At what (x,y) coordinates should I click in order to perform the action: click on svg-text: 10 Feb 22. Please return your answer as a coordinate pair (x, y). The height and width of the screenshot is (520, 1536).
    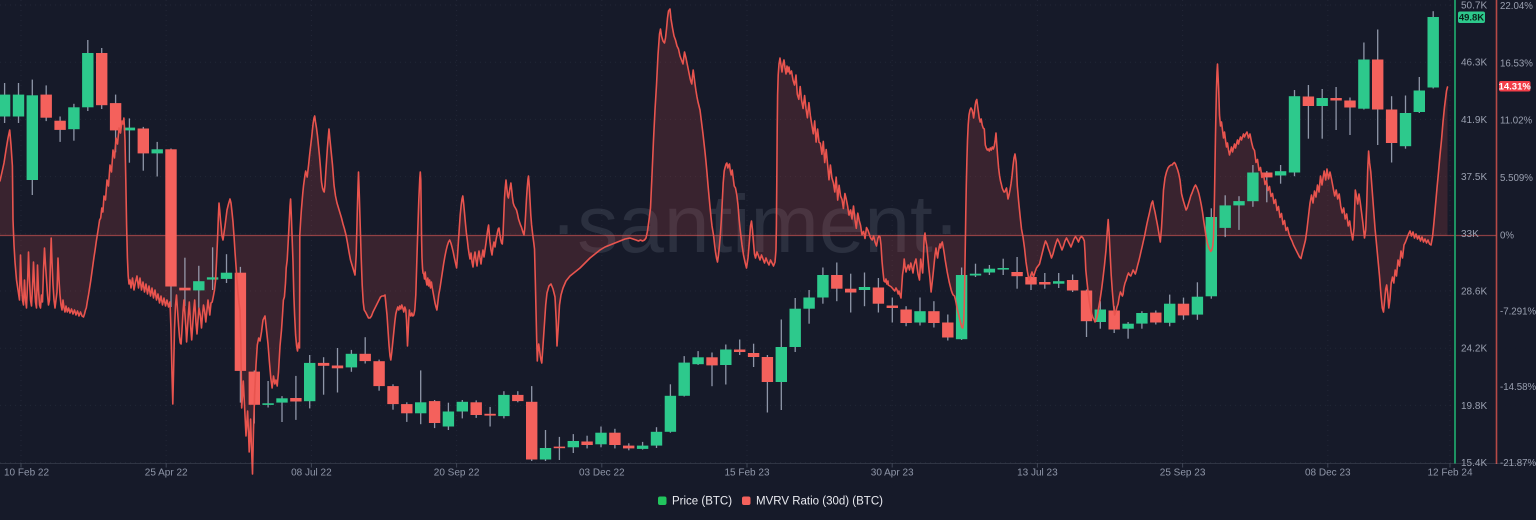
    Looking at the image, I should click on (26, 473).